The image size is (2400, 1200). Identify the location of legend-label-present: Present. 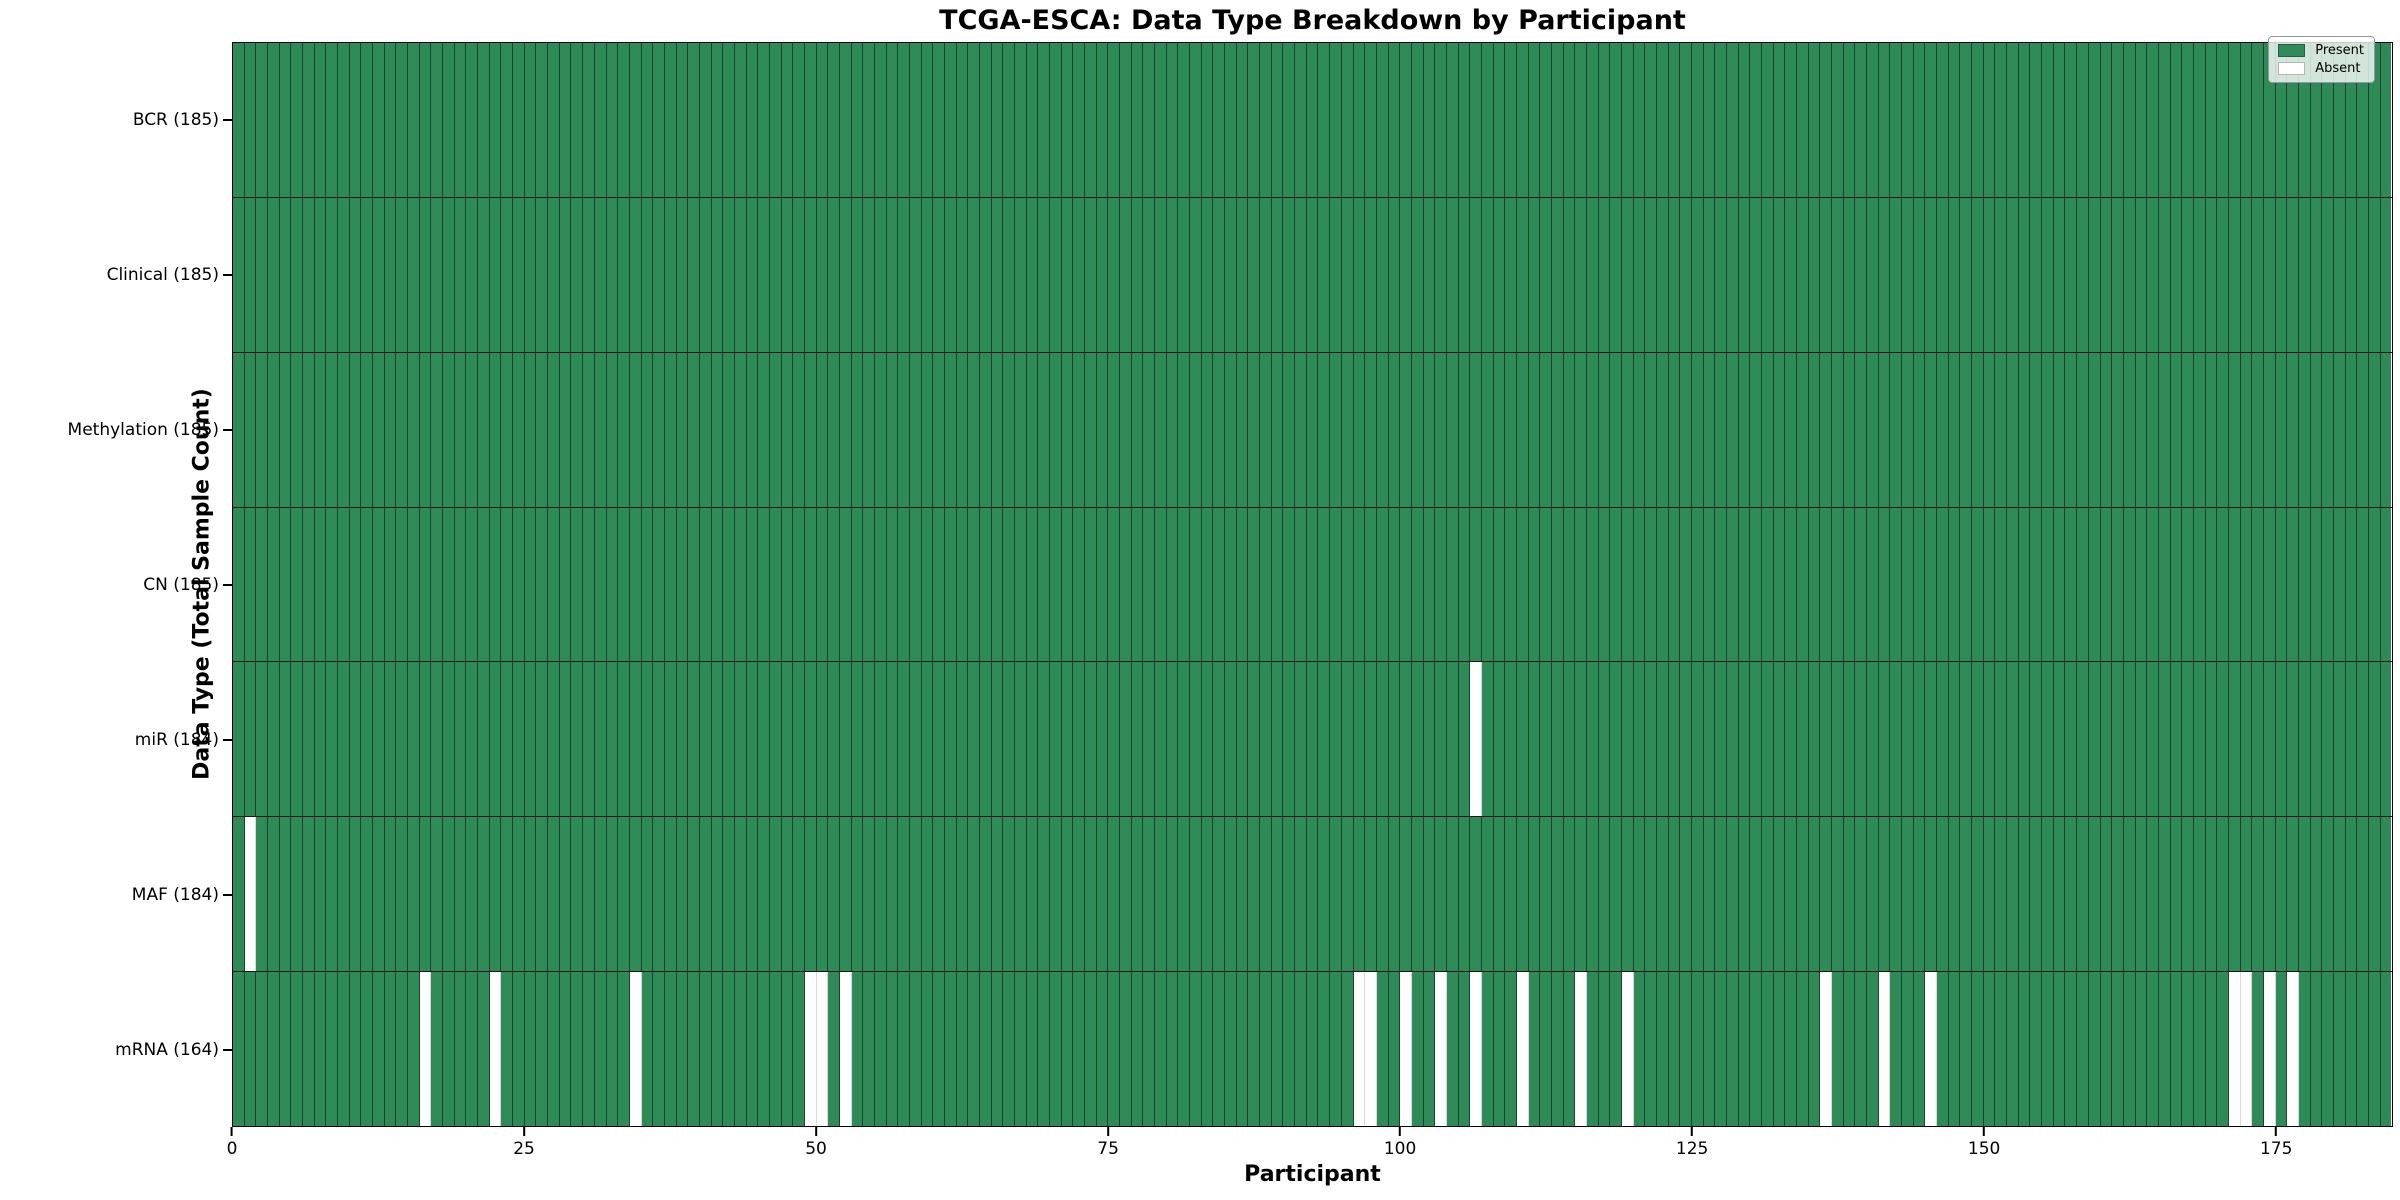
(2339, 50).